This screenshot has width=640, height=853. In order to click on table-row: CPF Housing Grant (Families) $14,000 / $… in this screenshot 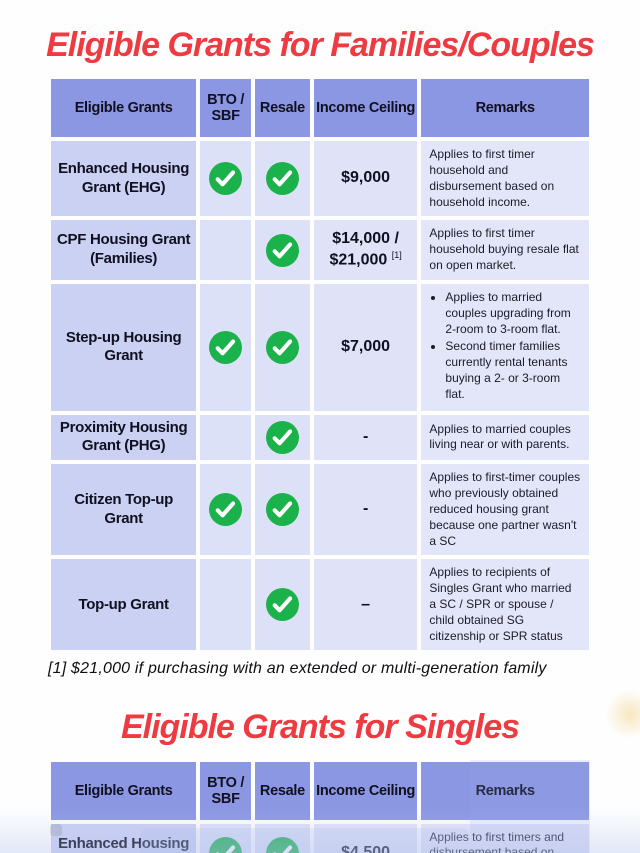, I will do `click(320, 250)`.